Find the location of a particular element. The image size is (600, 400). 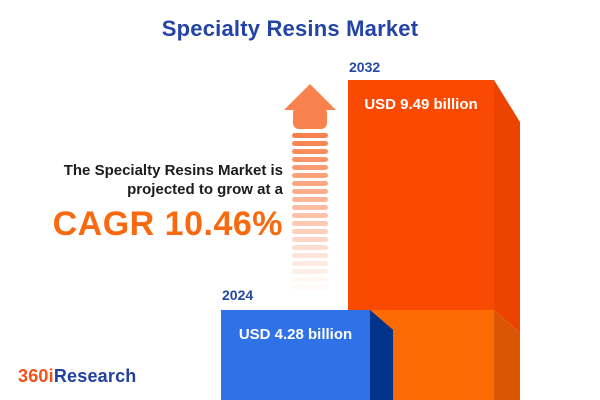

brand-logo: 360iResearch is located at coordinates (77, 376).